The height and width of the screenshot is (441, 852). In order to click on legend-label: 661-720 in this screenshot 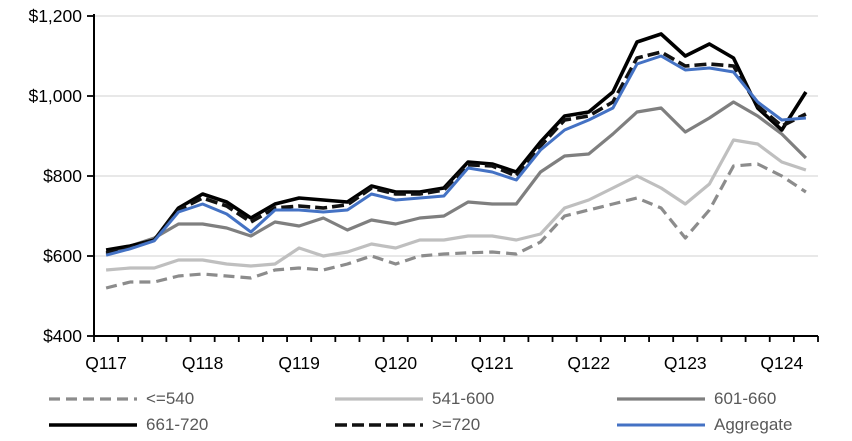, I will do `click(177, 424)`.